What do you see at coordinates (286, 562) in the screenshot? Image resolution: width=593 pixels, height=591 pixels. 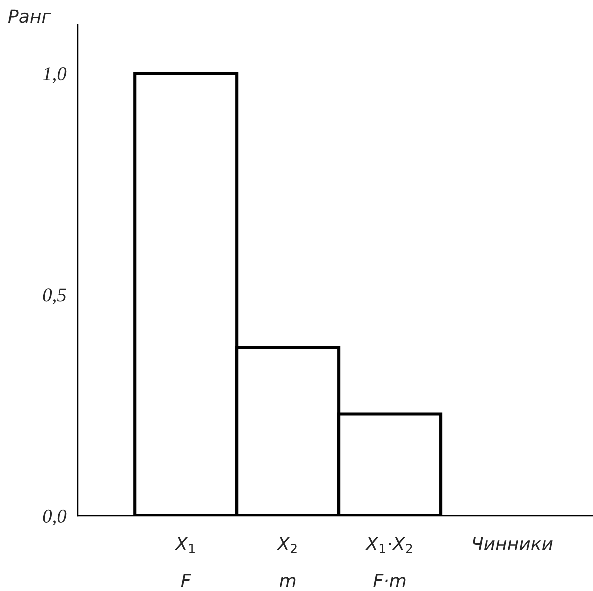 I see `category-label: X$_{2}$ m` at bounding box center [286, 562].